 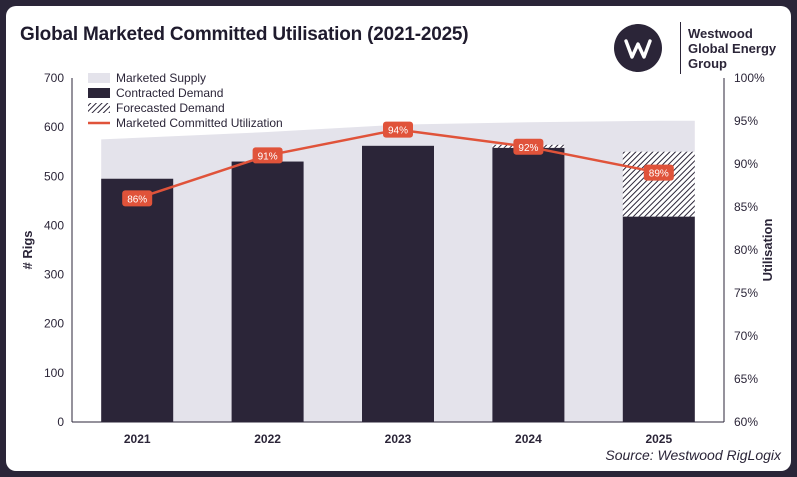 What do you see at coordinates (746, 422) in the screenshot?
I see `y2-tick-label: 60%` at bounding box center [746, 422].